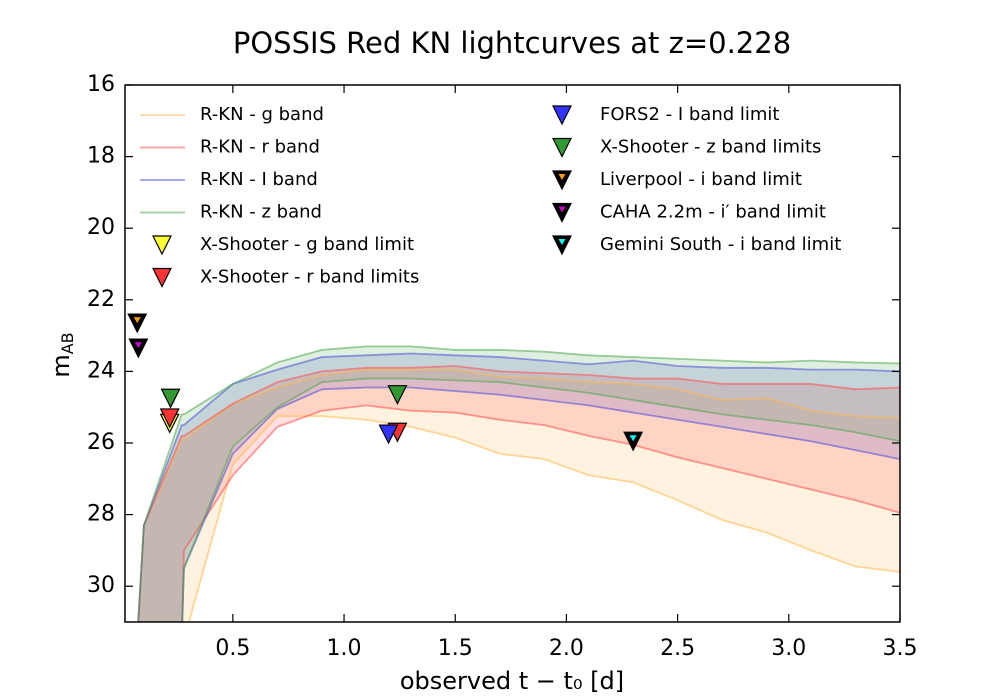 The width and height of the screenshot is (1000, 700). I want to click on y-label-sub: AB, so click(67, 343).